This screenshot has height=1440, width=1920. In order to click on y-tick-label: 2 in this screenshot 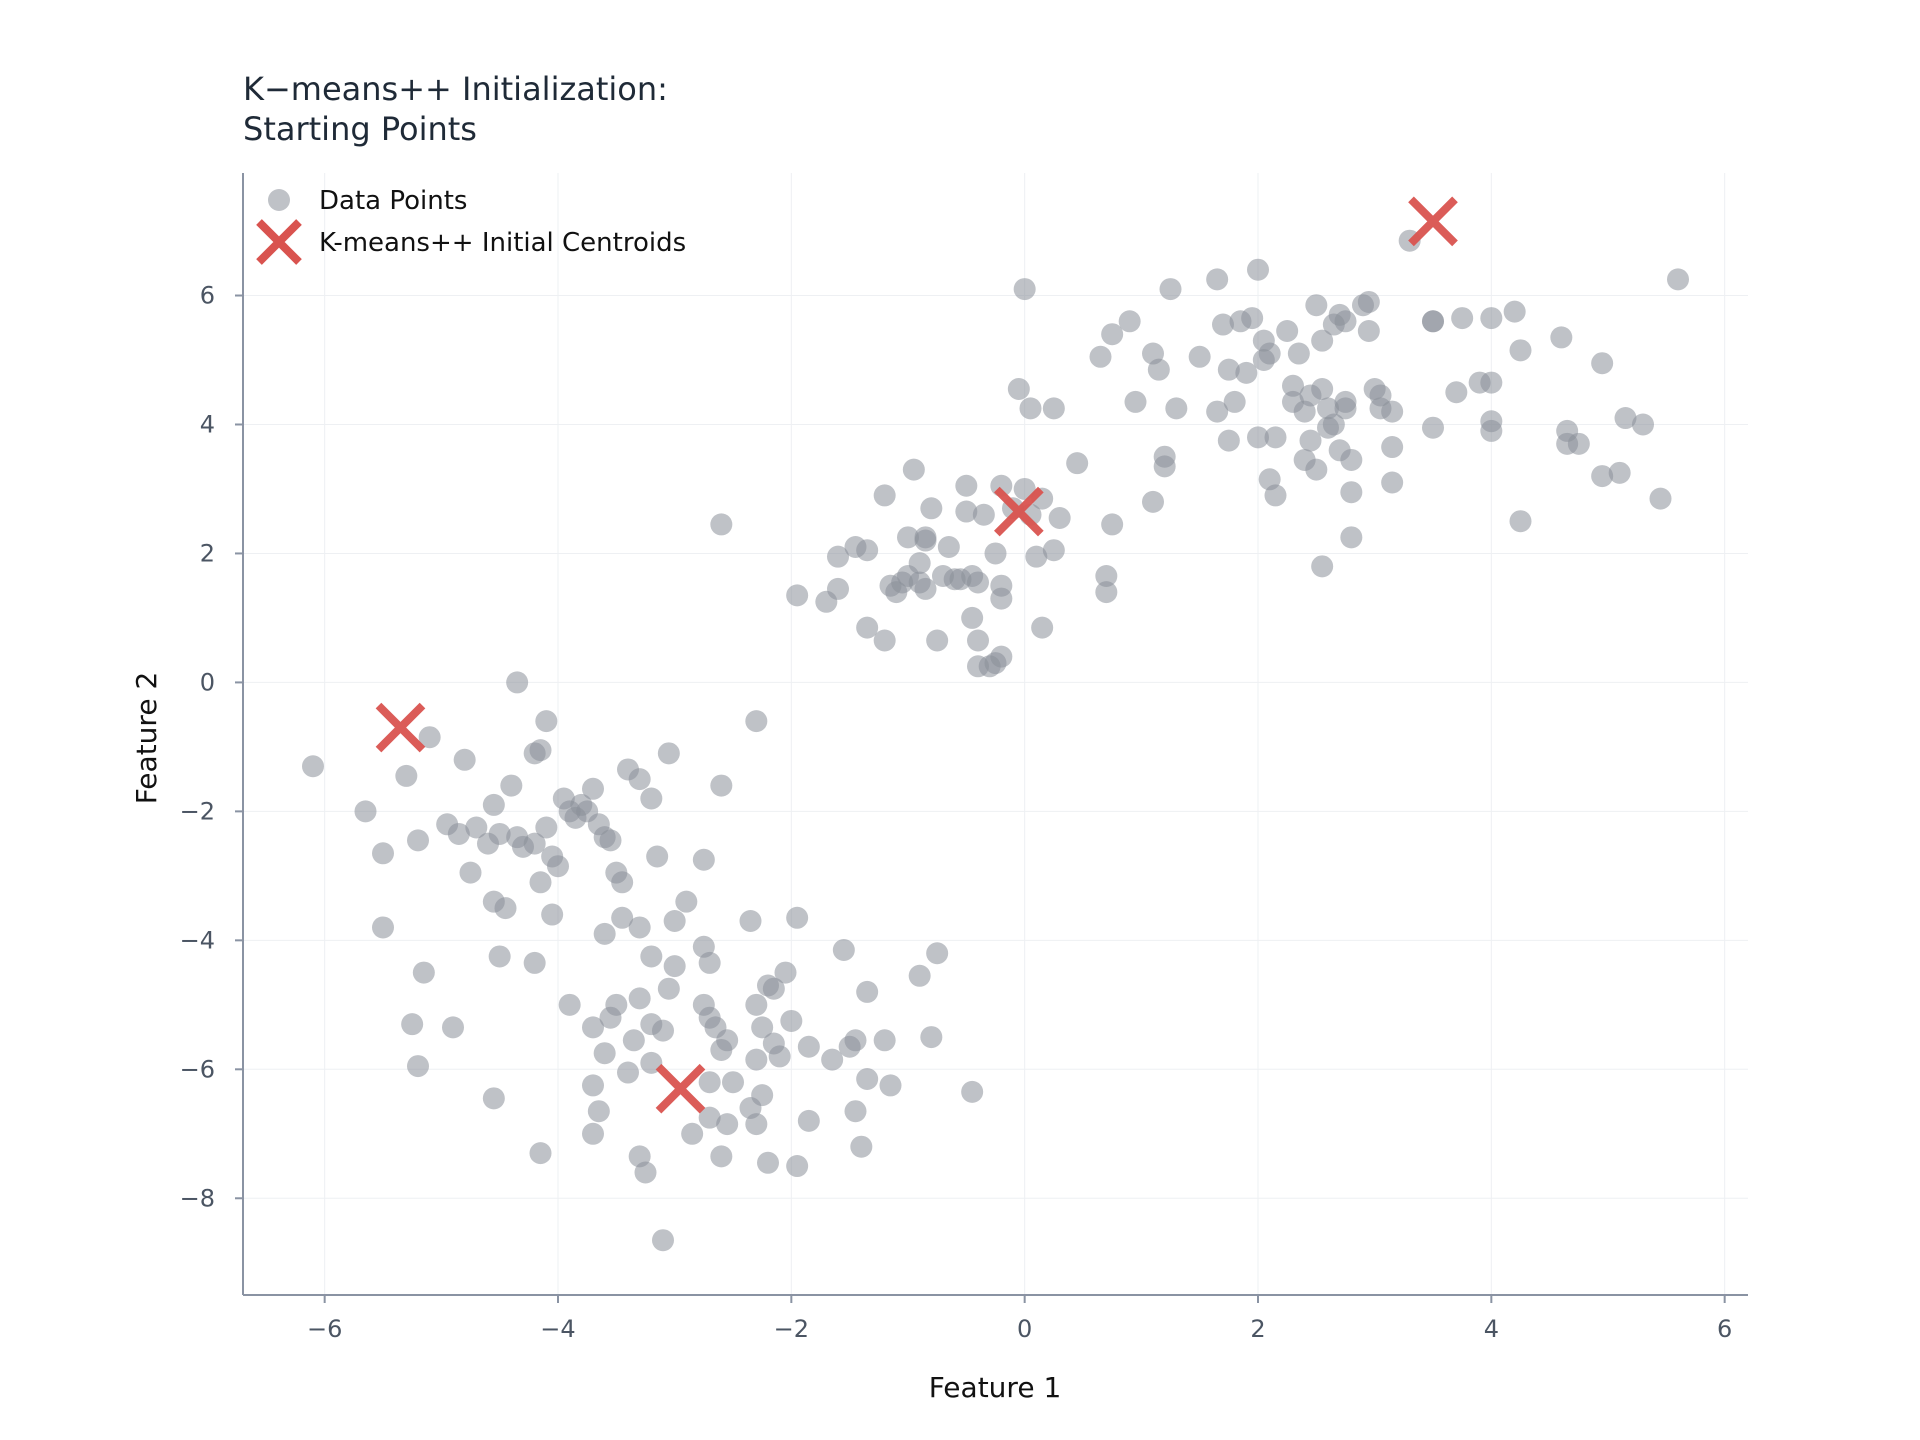, I will do `click(207, 553)`.